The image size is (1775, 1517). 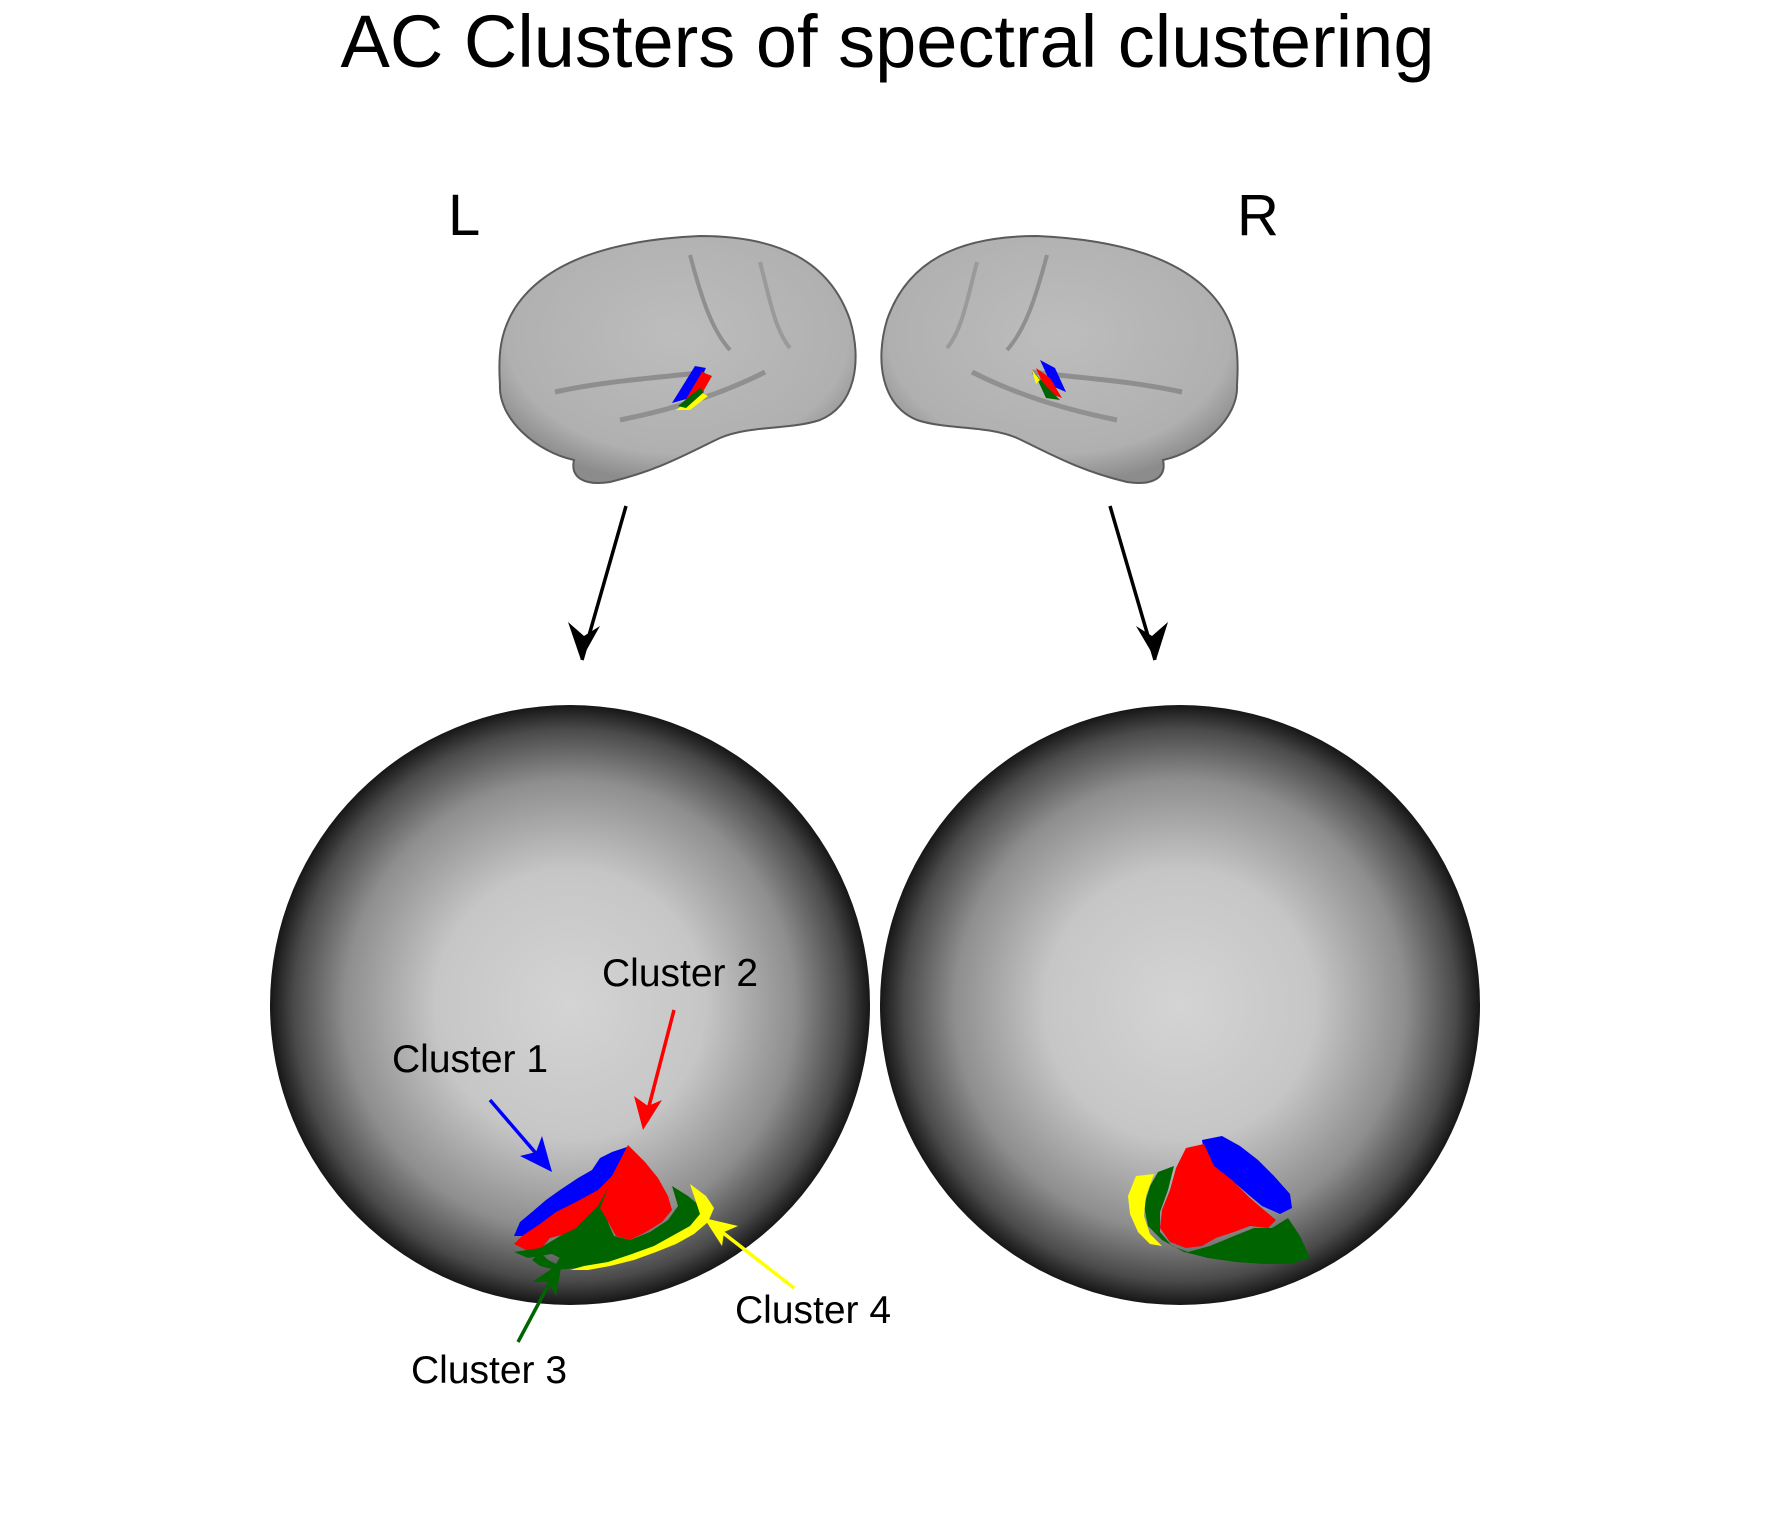 What do you see at coordinates (1219, 1200) in the screenshot?
I see `right-sphere-cluster-map` at bounding box center [1219, 1200].